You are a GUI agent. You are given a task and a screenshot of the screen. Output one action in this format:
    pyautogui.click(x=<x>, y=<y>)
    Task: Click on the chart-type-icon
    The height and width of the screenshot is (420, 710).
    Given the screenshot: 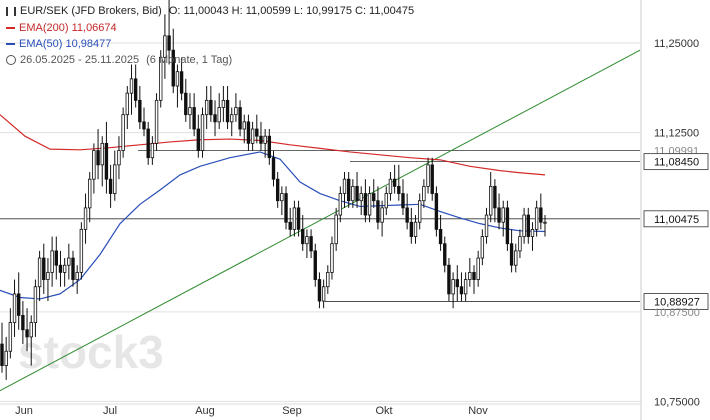 What is the action you would take?
    pyautogui.click(x=11, y=11)
    